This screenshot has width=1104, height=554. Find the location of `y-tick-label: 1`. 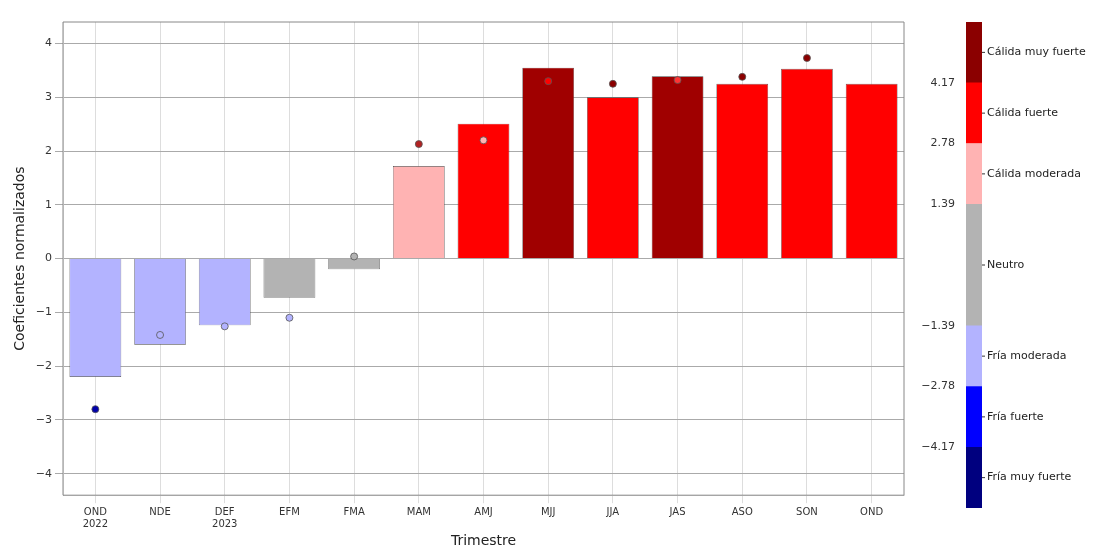

y-tick-label: 1 is located at coordinates (49, 204).